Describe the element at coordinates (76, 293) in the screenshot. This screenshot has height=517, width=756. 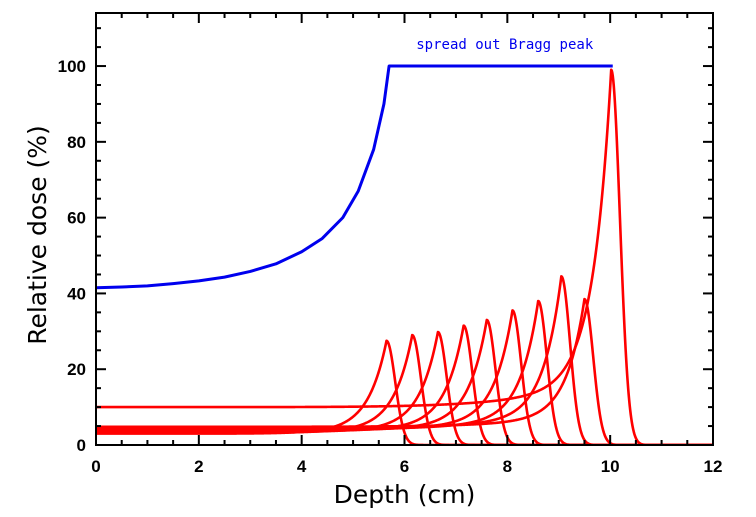
I see `y-tick-label: 40` at that location.